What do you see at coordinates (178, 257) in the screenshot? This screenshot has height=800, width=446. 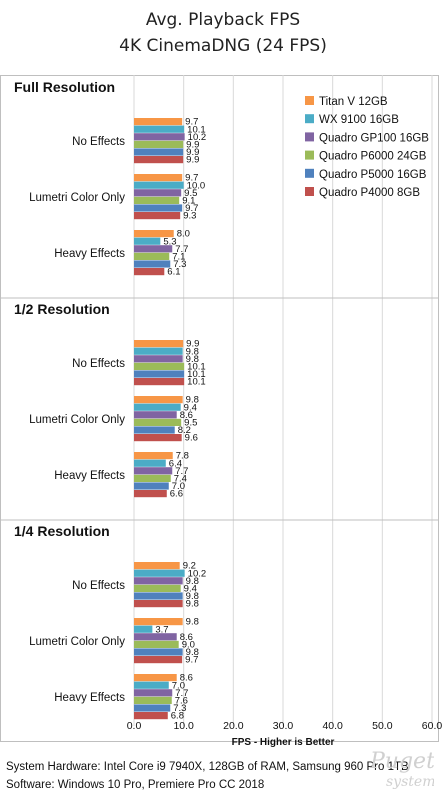 I see `data-label: 7.1` at bounding box center [178, 257].